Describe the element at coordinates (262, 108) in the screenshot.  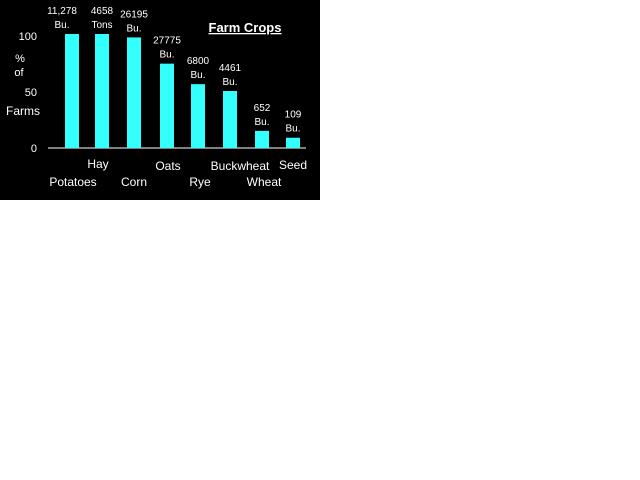
I see `data-label-wheat-line-1: 652` at that location.